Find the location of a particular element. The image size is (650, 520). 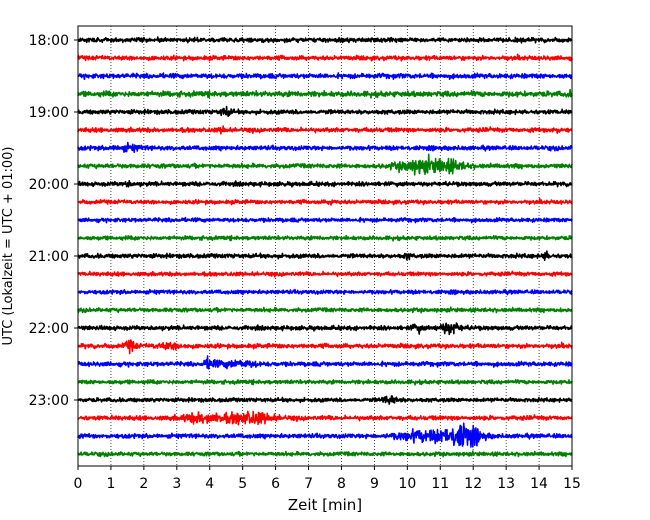

x-tick-label: 11 is located at coordinates (440, 484).